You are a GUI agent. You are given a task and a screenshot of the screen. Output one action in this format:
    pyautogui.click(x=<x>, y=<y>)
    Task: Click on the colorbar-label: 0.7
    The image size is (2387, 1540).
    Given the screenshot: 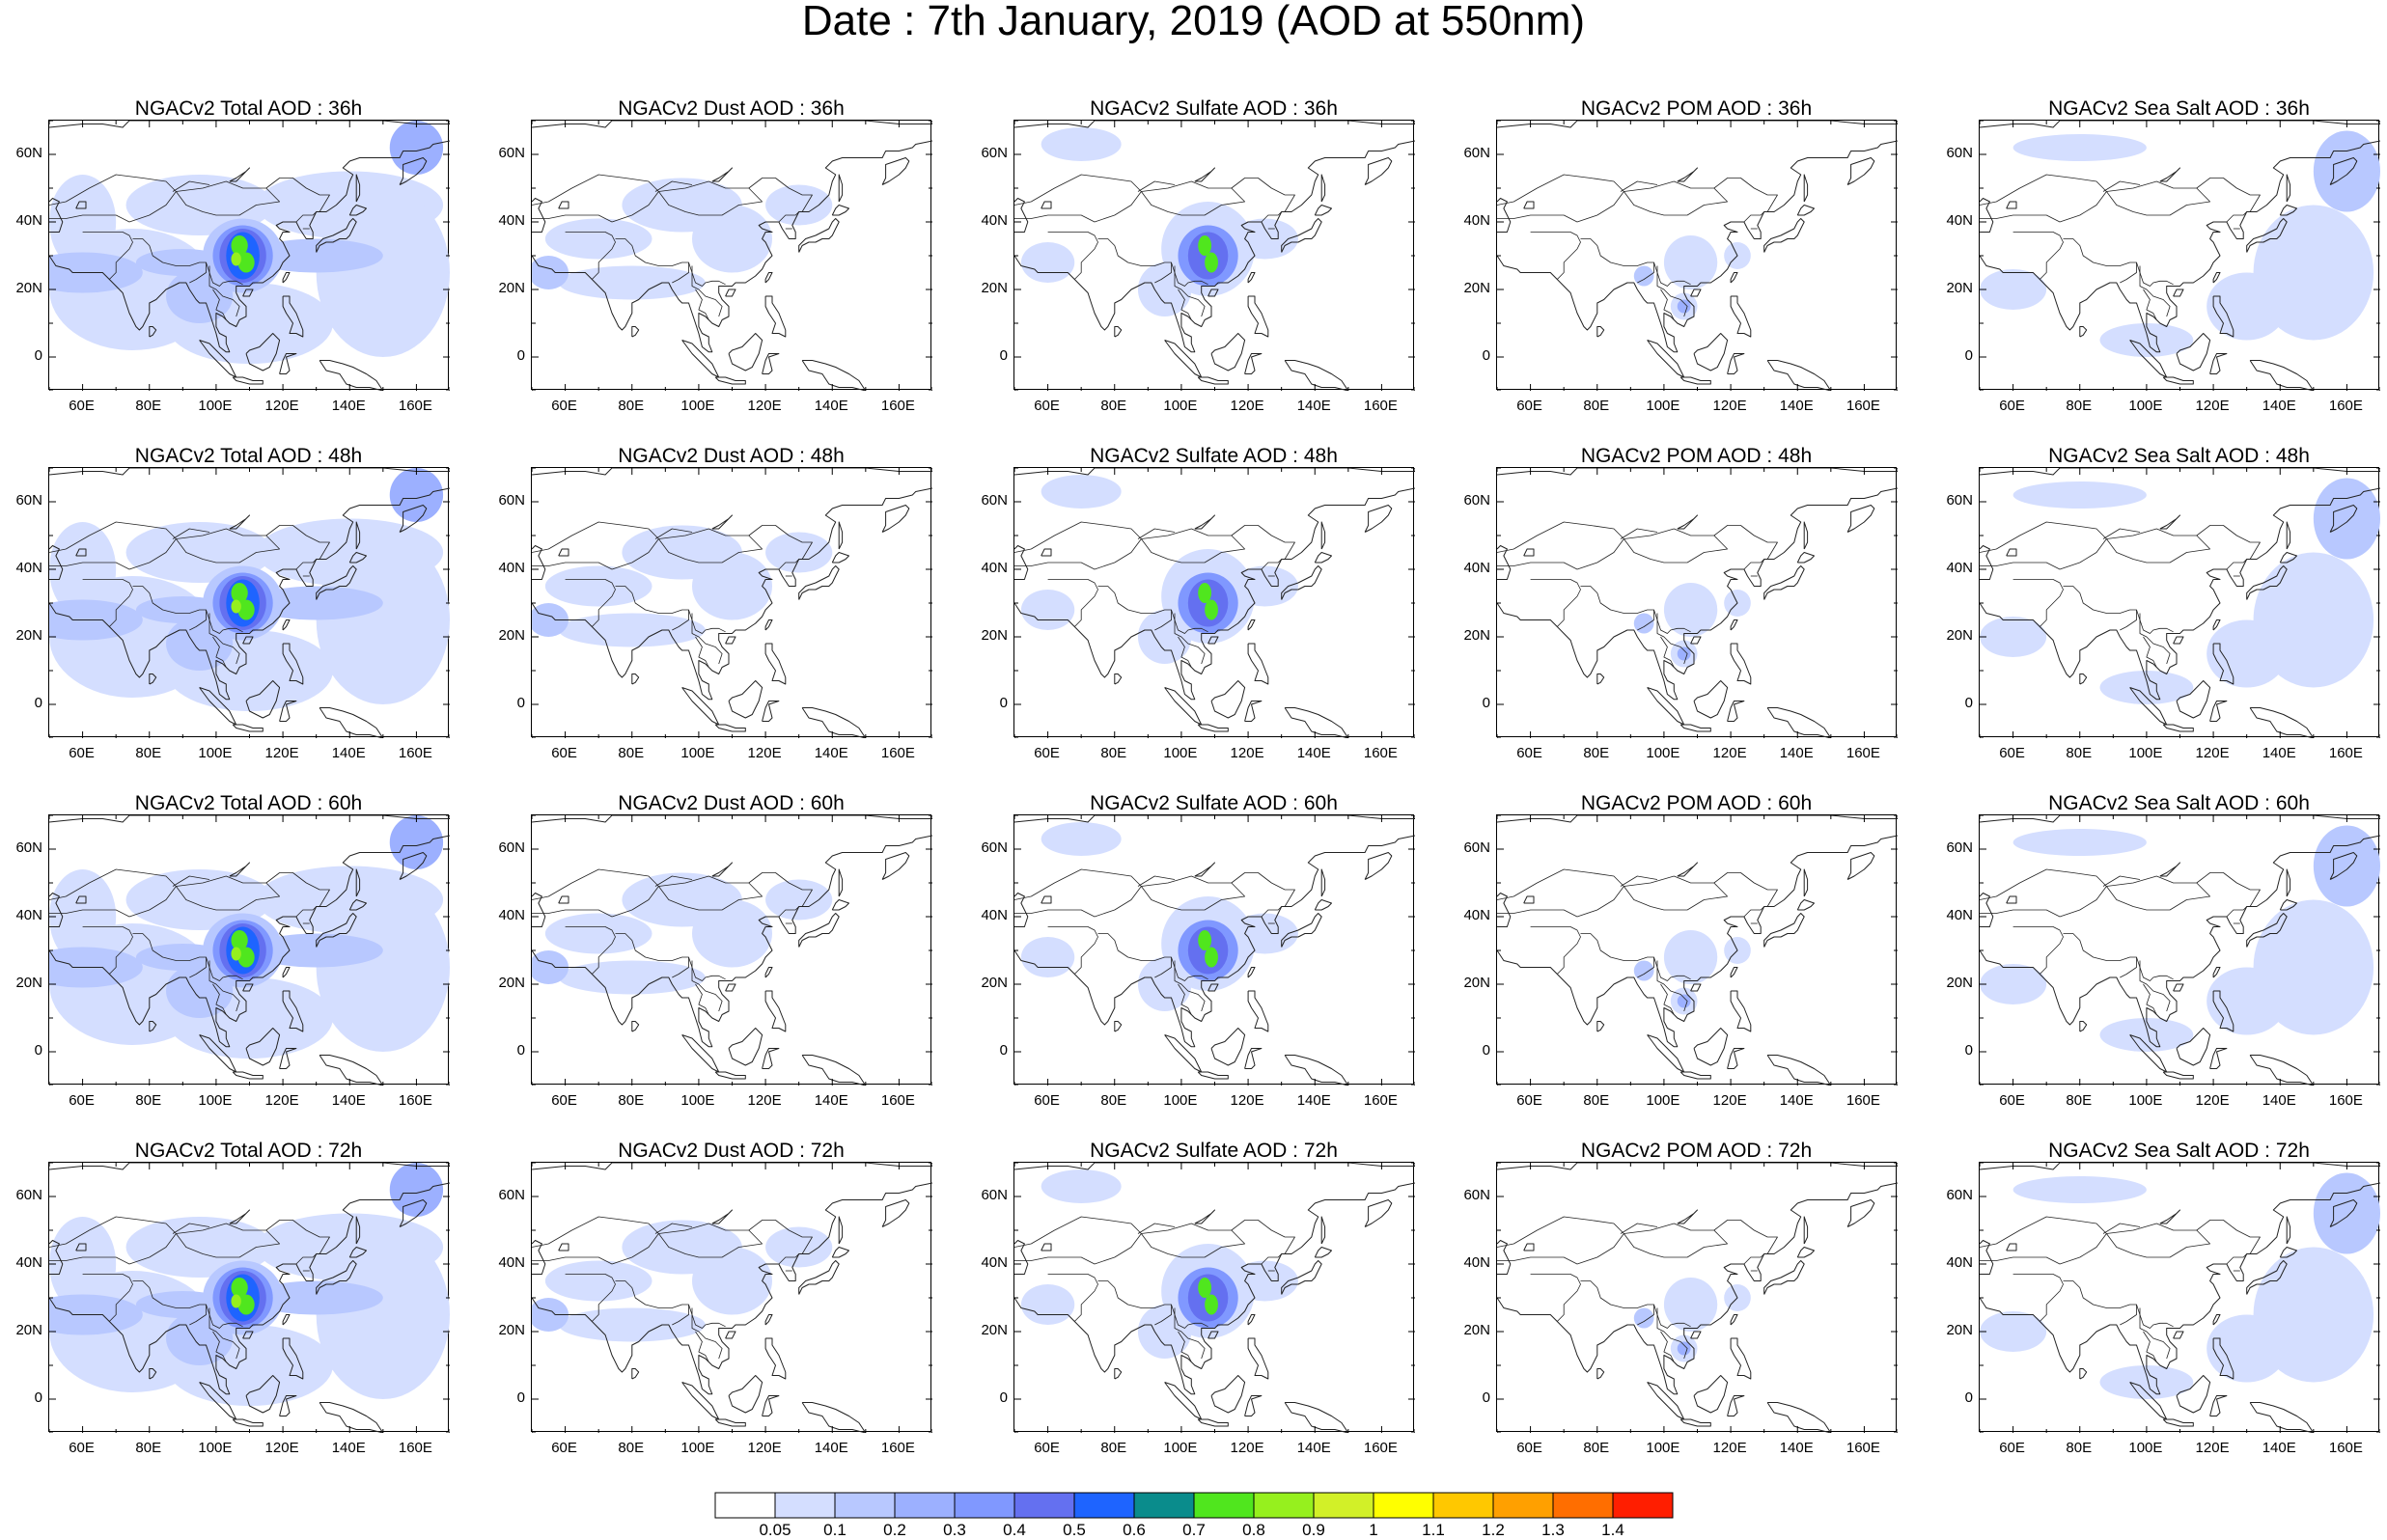 What is the action you would take?
    pyautogui.click(x=1194, y=1530)
    